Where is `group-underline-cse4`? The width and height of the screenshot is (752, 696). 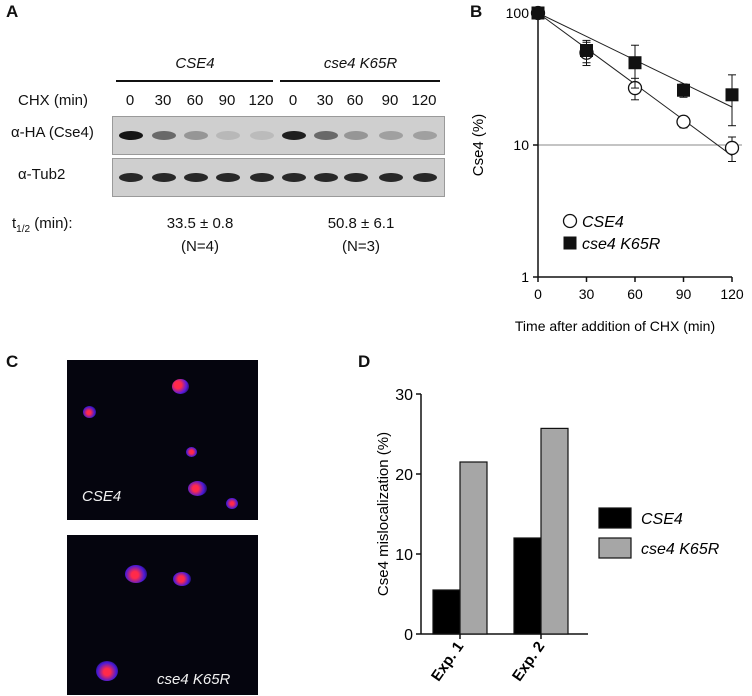 group-underline-cse4 is located at coordinates (194, 81).